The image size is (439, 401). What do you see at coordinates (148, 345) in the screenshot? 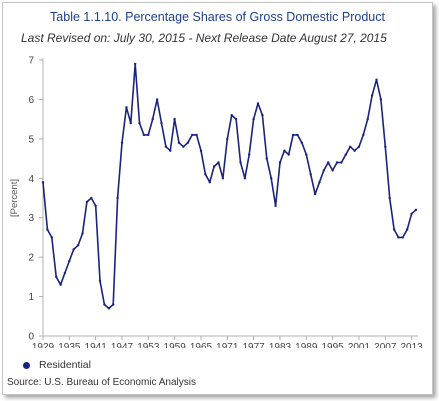
I see `x-tick-label: 1953` at bounding box center [148, 345].